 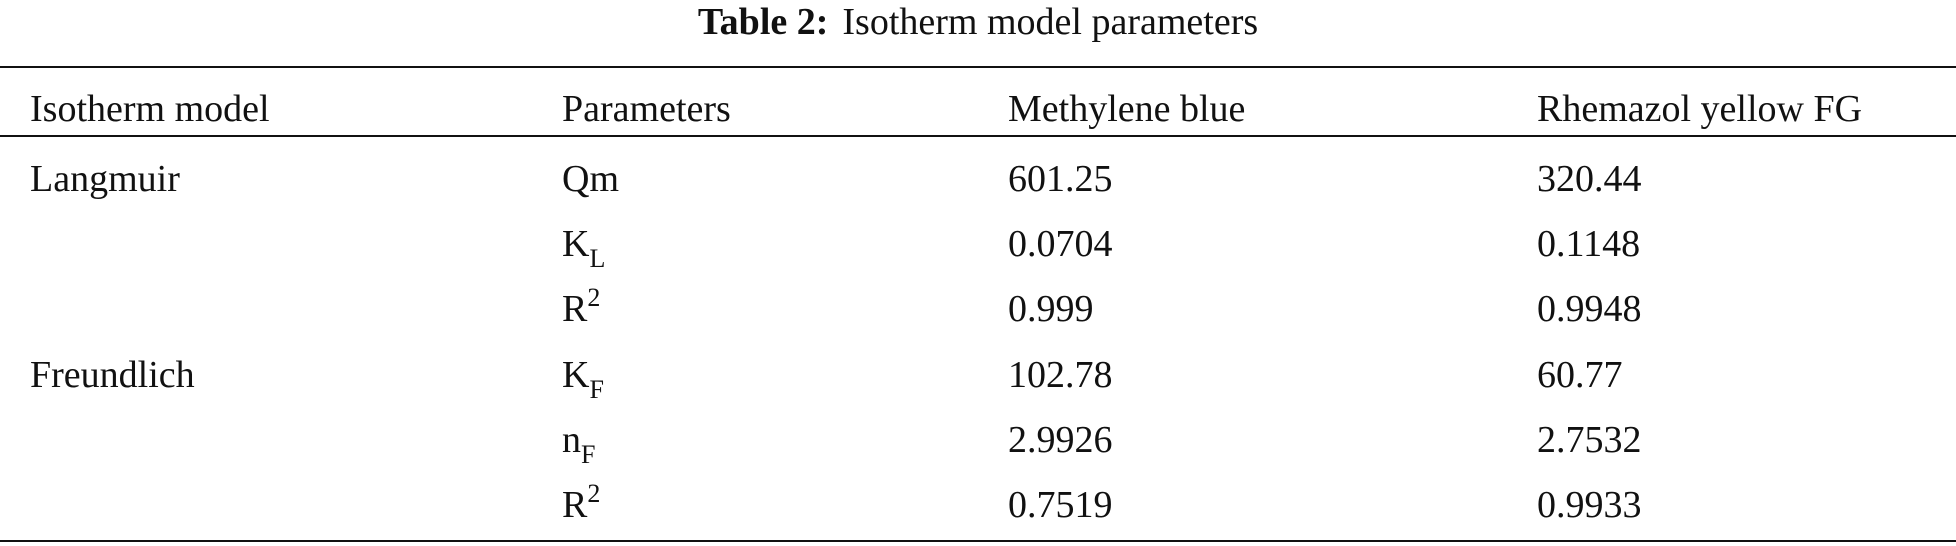 I want to click on parameter-cell: KL, so click(x=583, y=244).